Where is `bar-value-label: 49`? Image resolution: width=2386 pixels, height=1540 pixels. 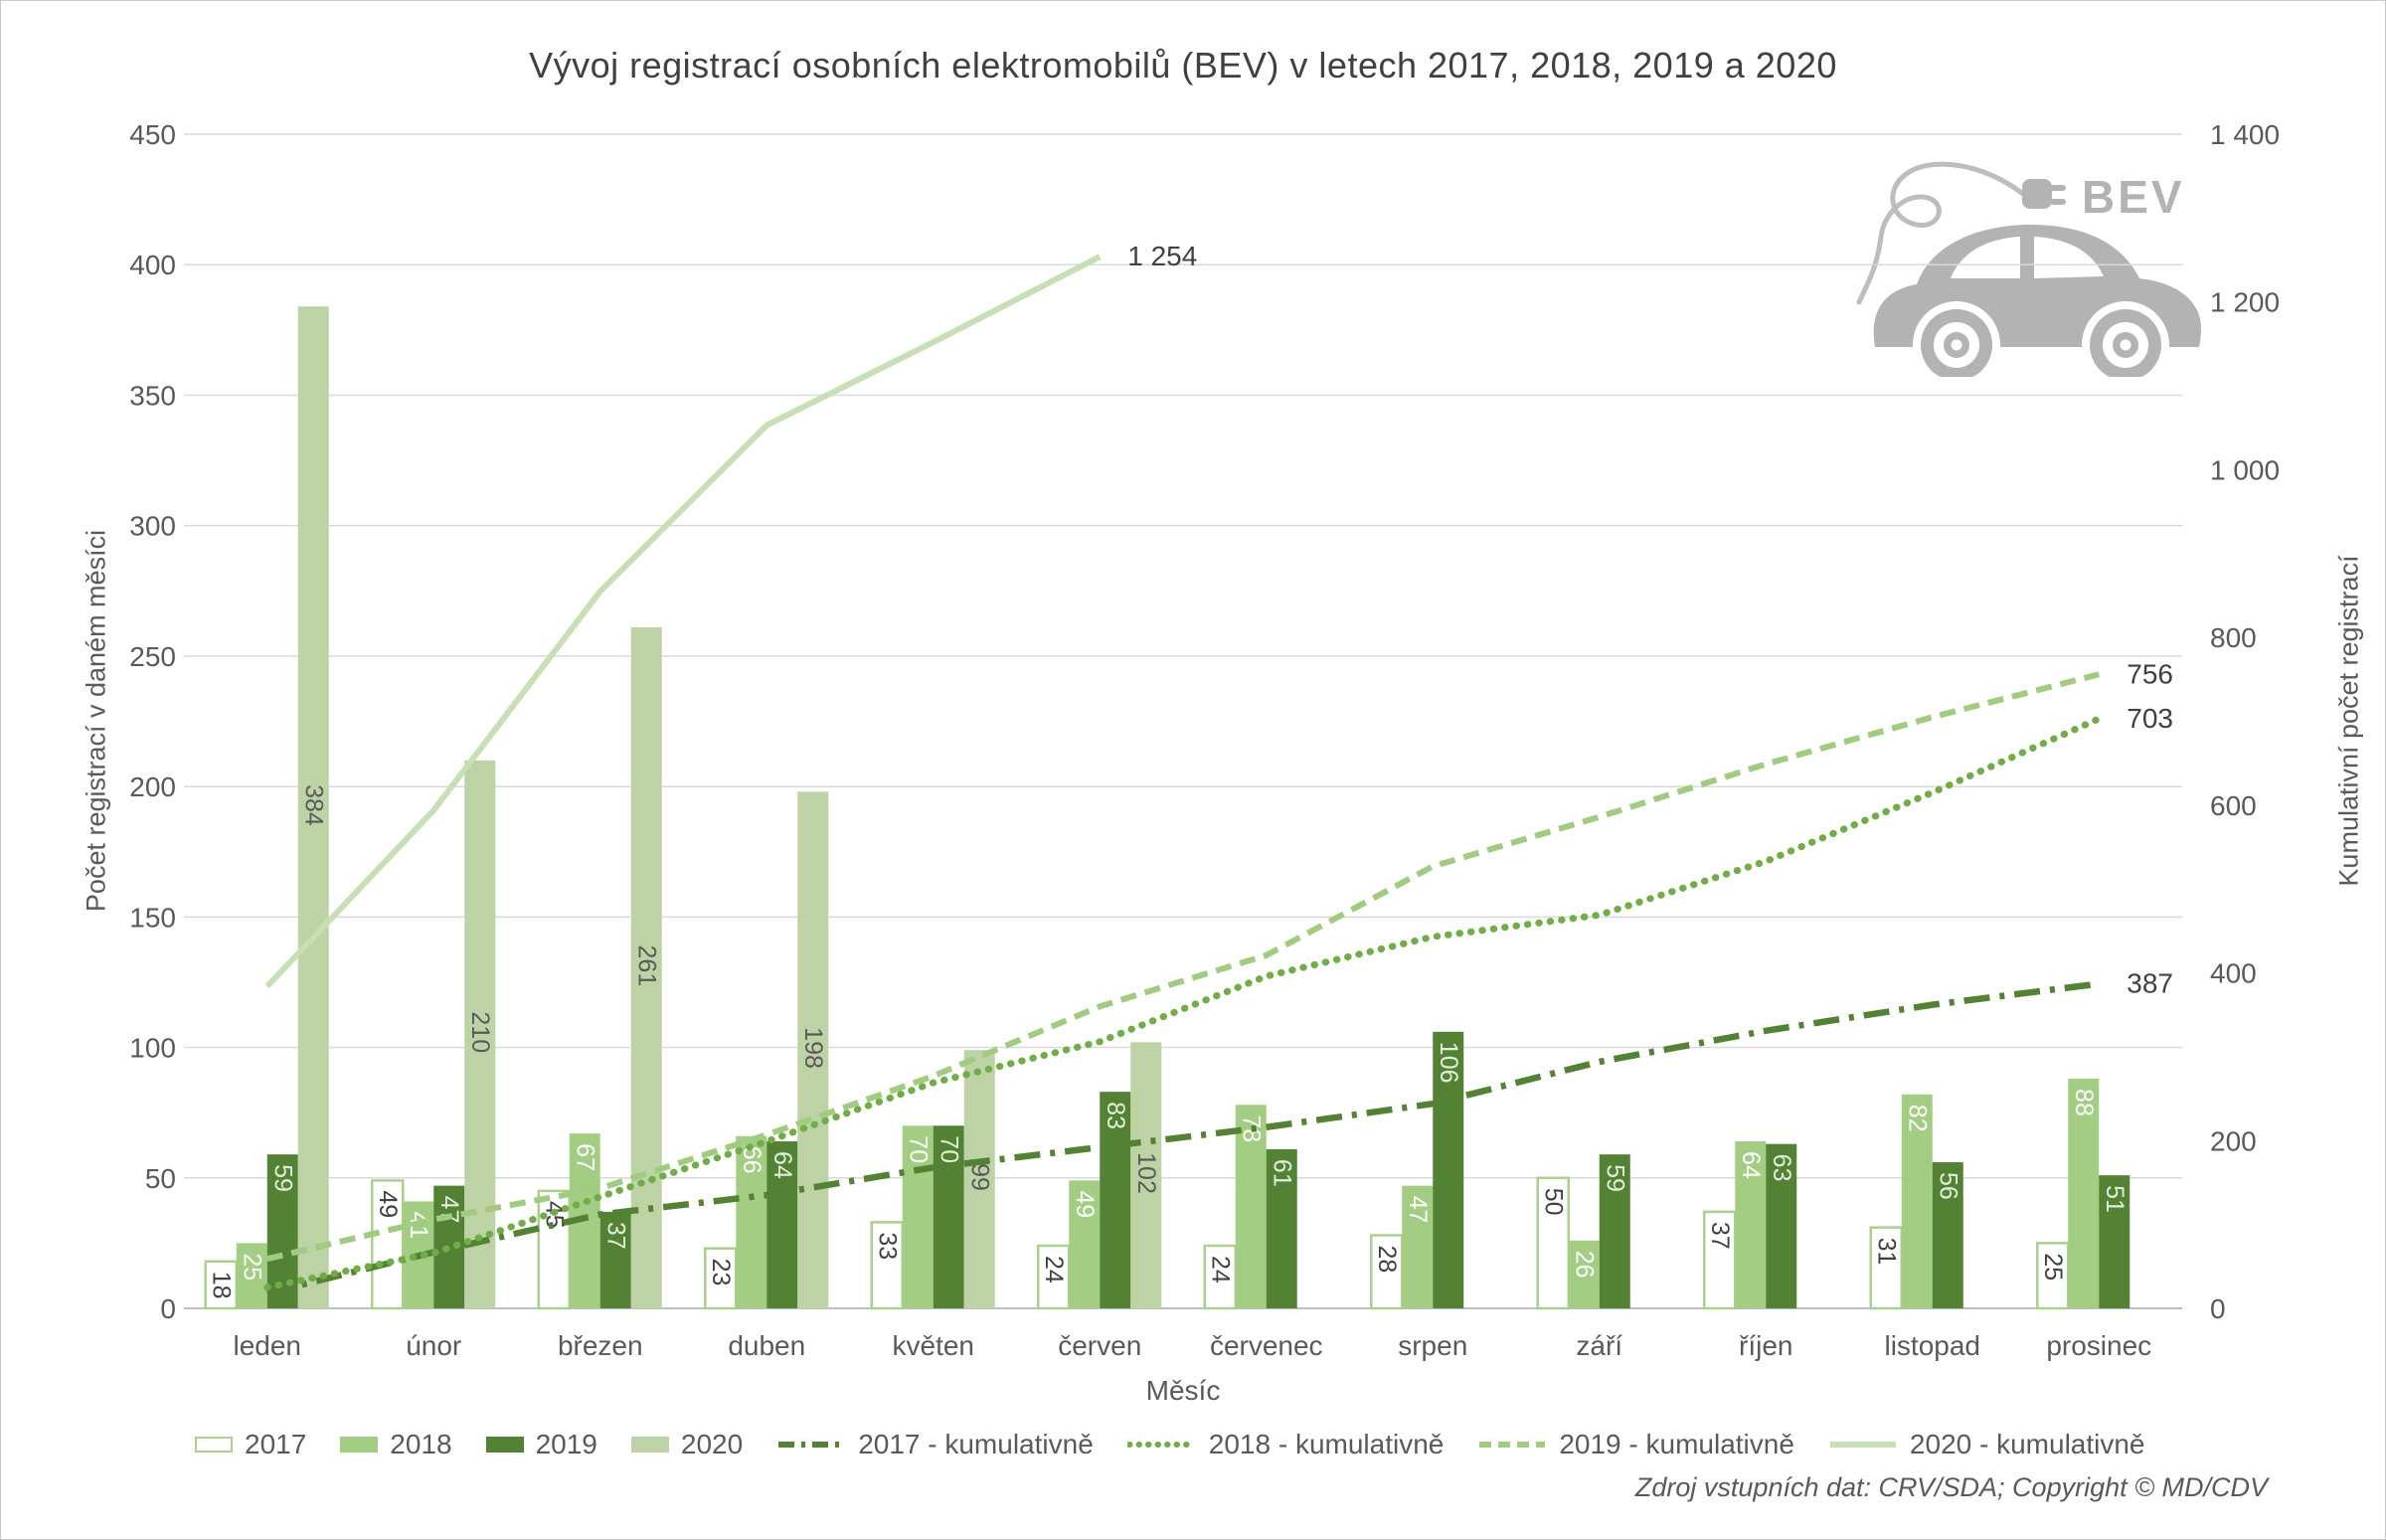
bar-value-label: 49 is located at coordinates (1085, 1204).